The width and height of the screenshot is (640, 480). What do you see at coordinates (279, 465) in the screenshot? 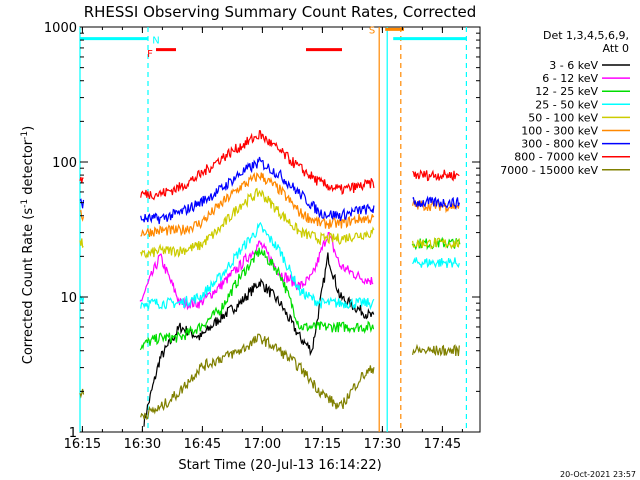
I see `x-axis-label: Start Time (20-Jul-13 16:14:22)` at bounding box center [279, 465].